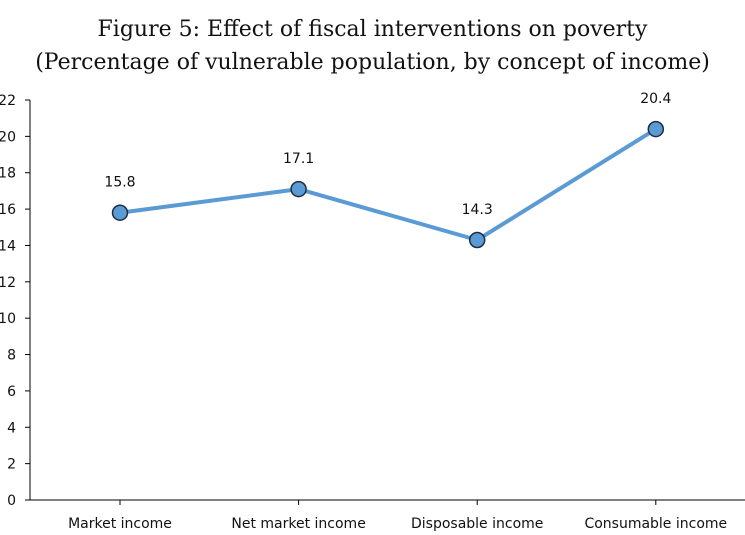  What do you see at coordinates (11, 428) in the screenshot?
I see `y-tick-label: 4` at bounding box center [11, 428].